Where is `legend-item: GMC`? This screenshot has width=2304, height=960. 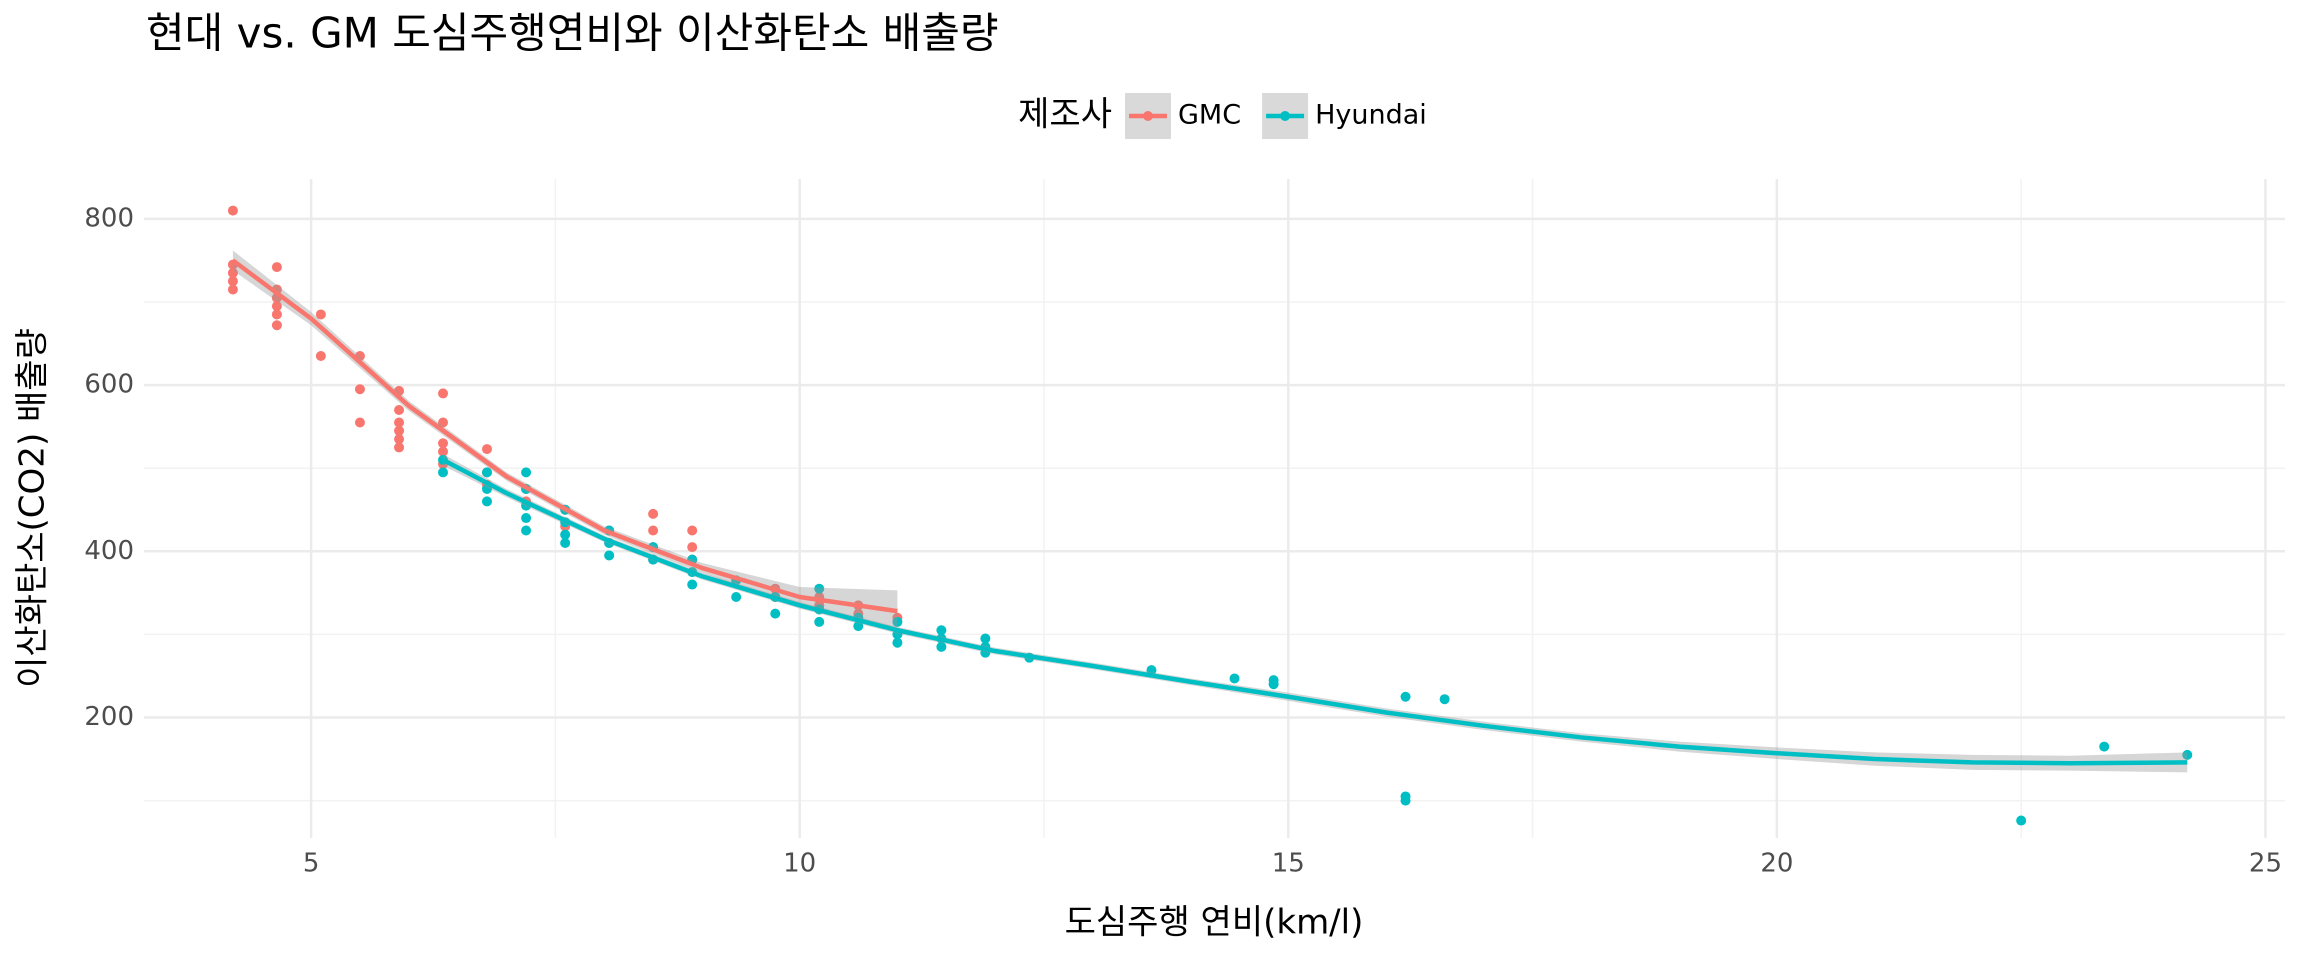
legend-item: GMC is located at coordinates (1183, 116).